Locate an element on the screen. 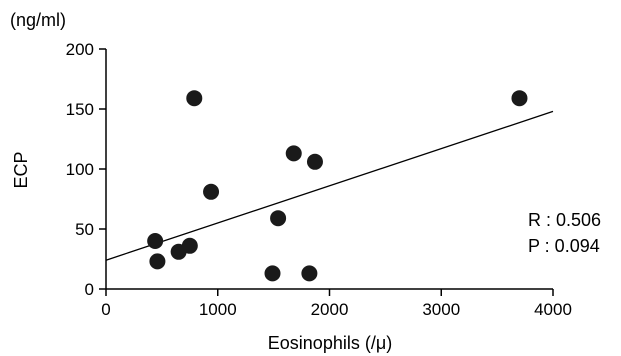 The width and height of the screenshot is (621, 356). x-tick-label: 4000 is located at coordinates (553, 309).